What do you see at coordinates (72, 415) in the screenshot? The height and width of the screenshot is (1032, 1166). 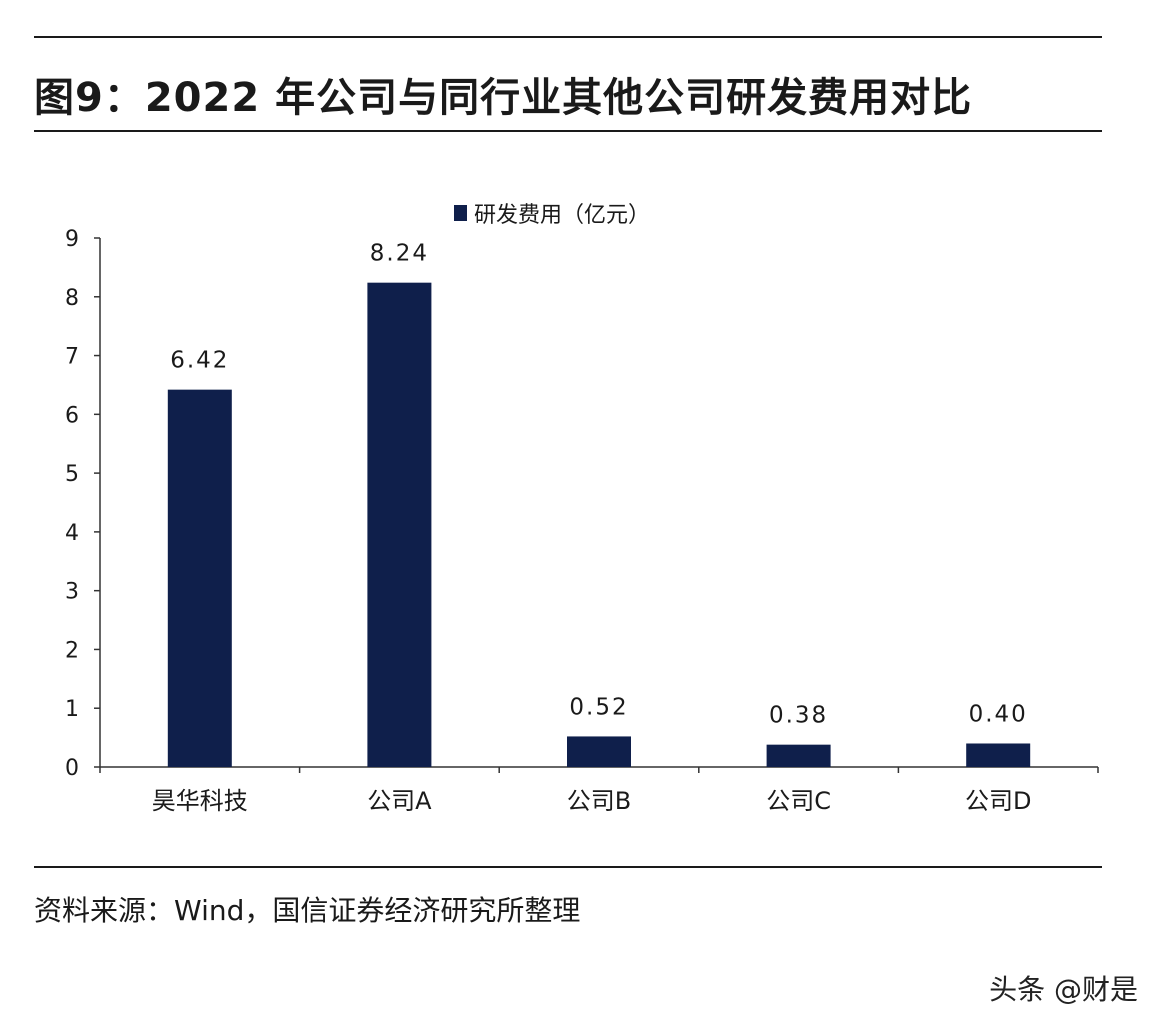 I see `y-tick-label: 6` at bounding box center [72, 415].